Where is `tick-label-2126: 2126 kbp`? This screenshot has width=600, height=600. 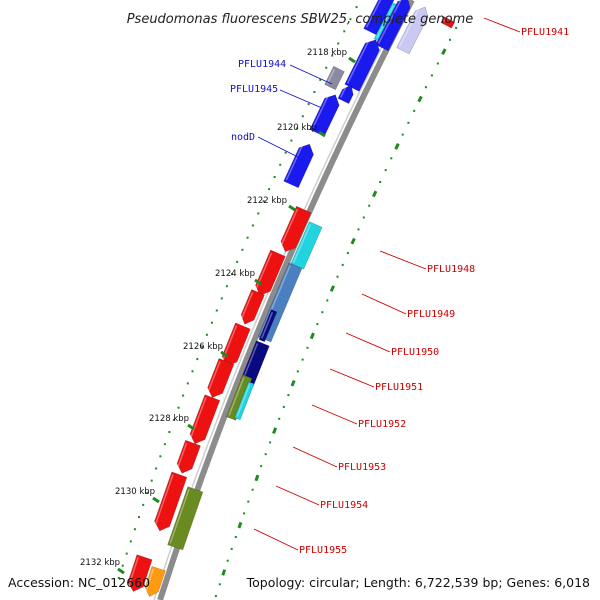 tick-label-2126: 2126 kbp is located at coordinates (203, 347).